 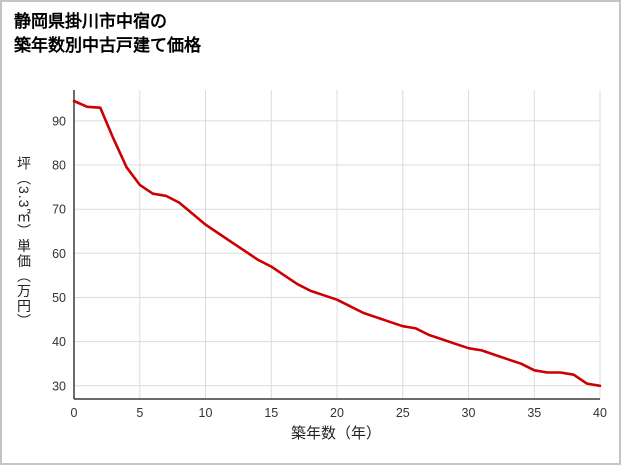 What do you see at coordinates (24, 242) in the screenshot?
I see `y-axis-label: 坪（3.3㎡）単価（万円）` at bounding box center [24, 242].